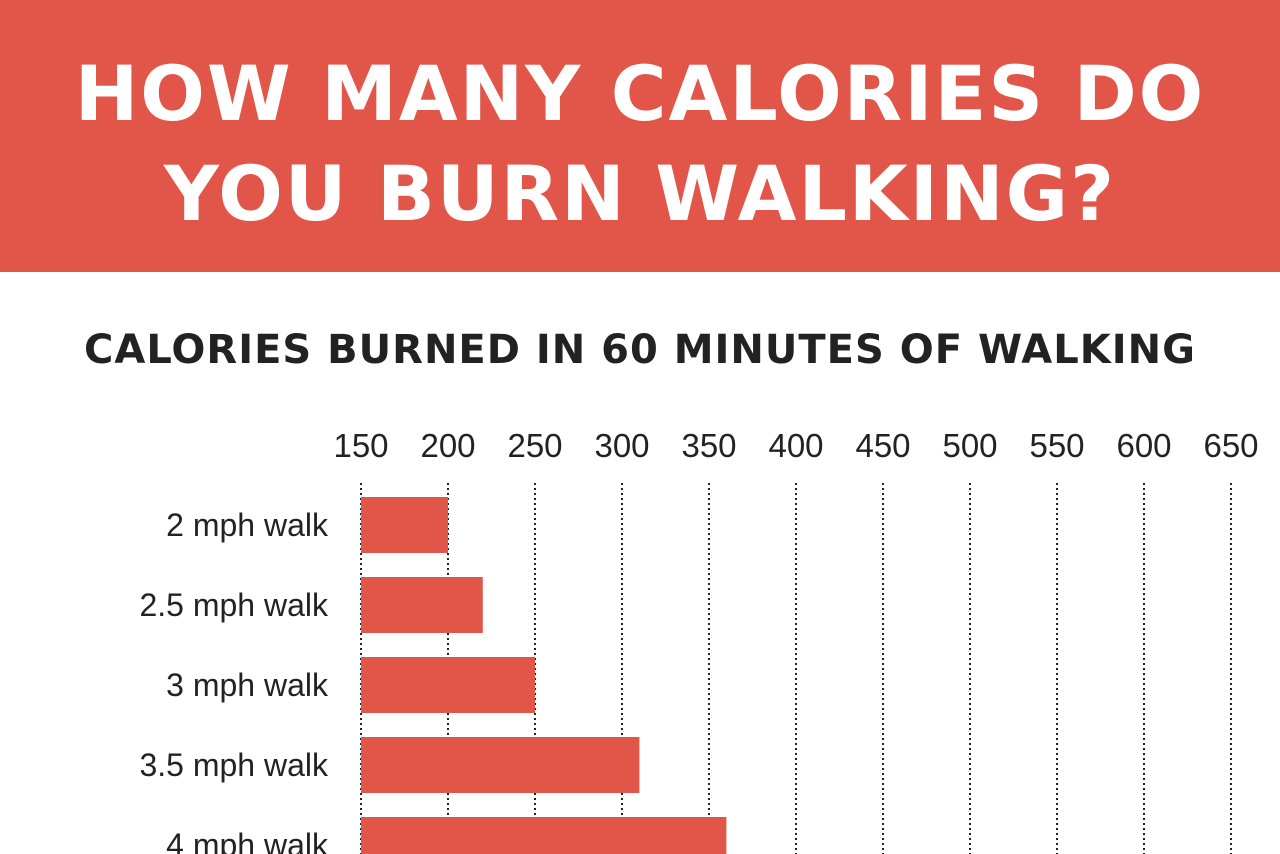  What do you see at coordinates (795, 445) in the screenshot?
I see `x-tick-label: 400` at bounding box center [795, 445].